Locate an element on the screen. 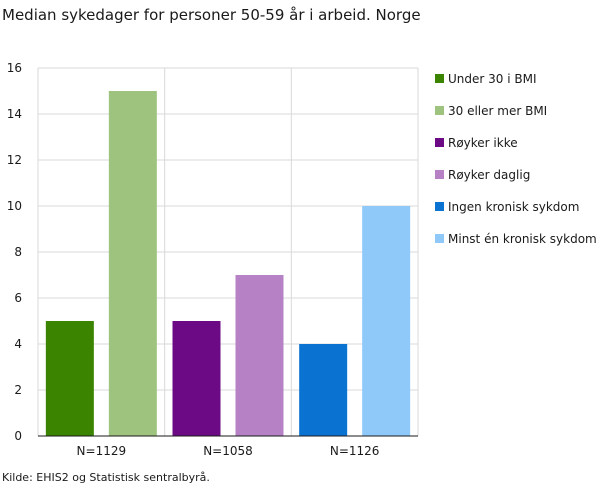  legend-label: Under 30 i BMI is located at coordinates (492, 79).